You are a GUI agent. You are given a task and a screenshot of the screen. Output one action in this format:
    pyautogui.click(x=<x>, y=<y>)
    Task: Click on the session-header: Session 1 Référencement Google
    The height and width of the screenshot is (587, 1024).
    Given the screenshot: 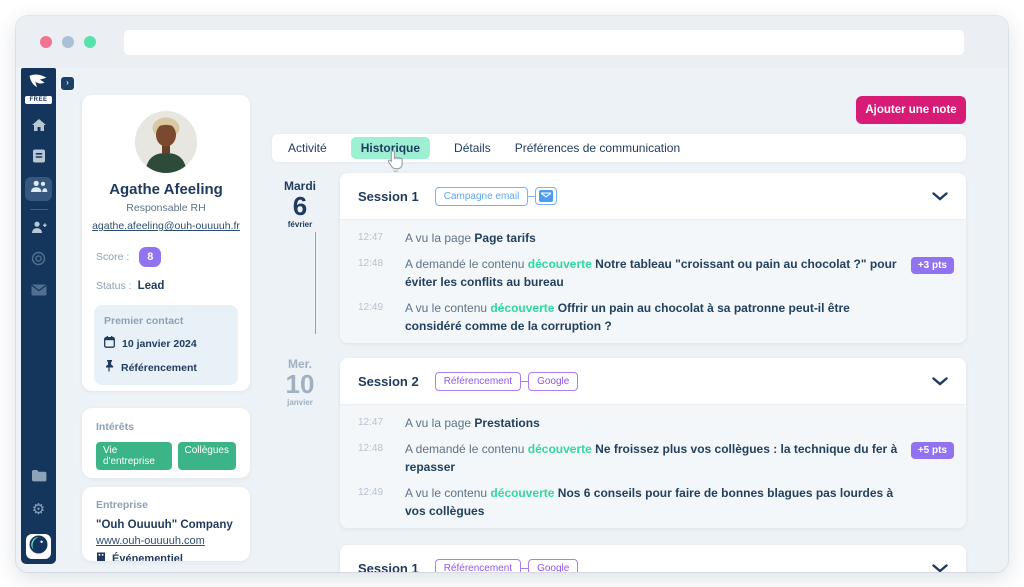 What is the action you would take?
    pyautogui.click(x=653, y=558)
    